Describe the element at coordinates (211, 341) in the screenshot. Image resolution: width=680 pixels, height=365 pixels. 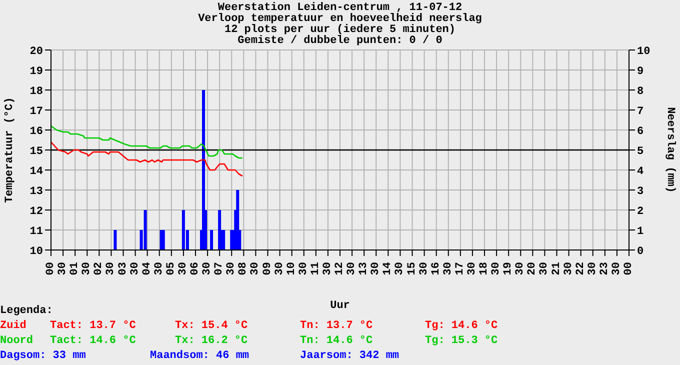
I see `text: Tx: 16.2 °C` at that location.